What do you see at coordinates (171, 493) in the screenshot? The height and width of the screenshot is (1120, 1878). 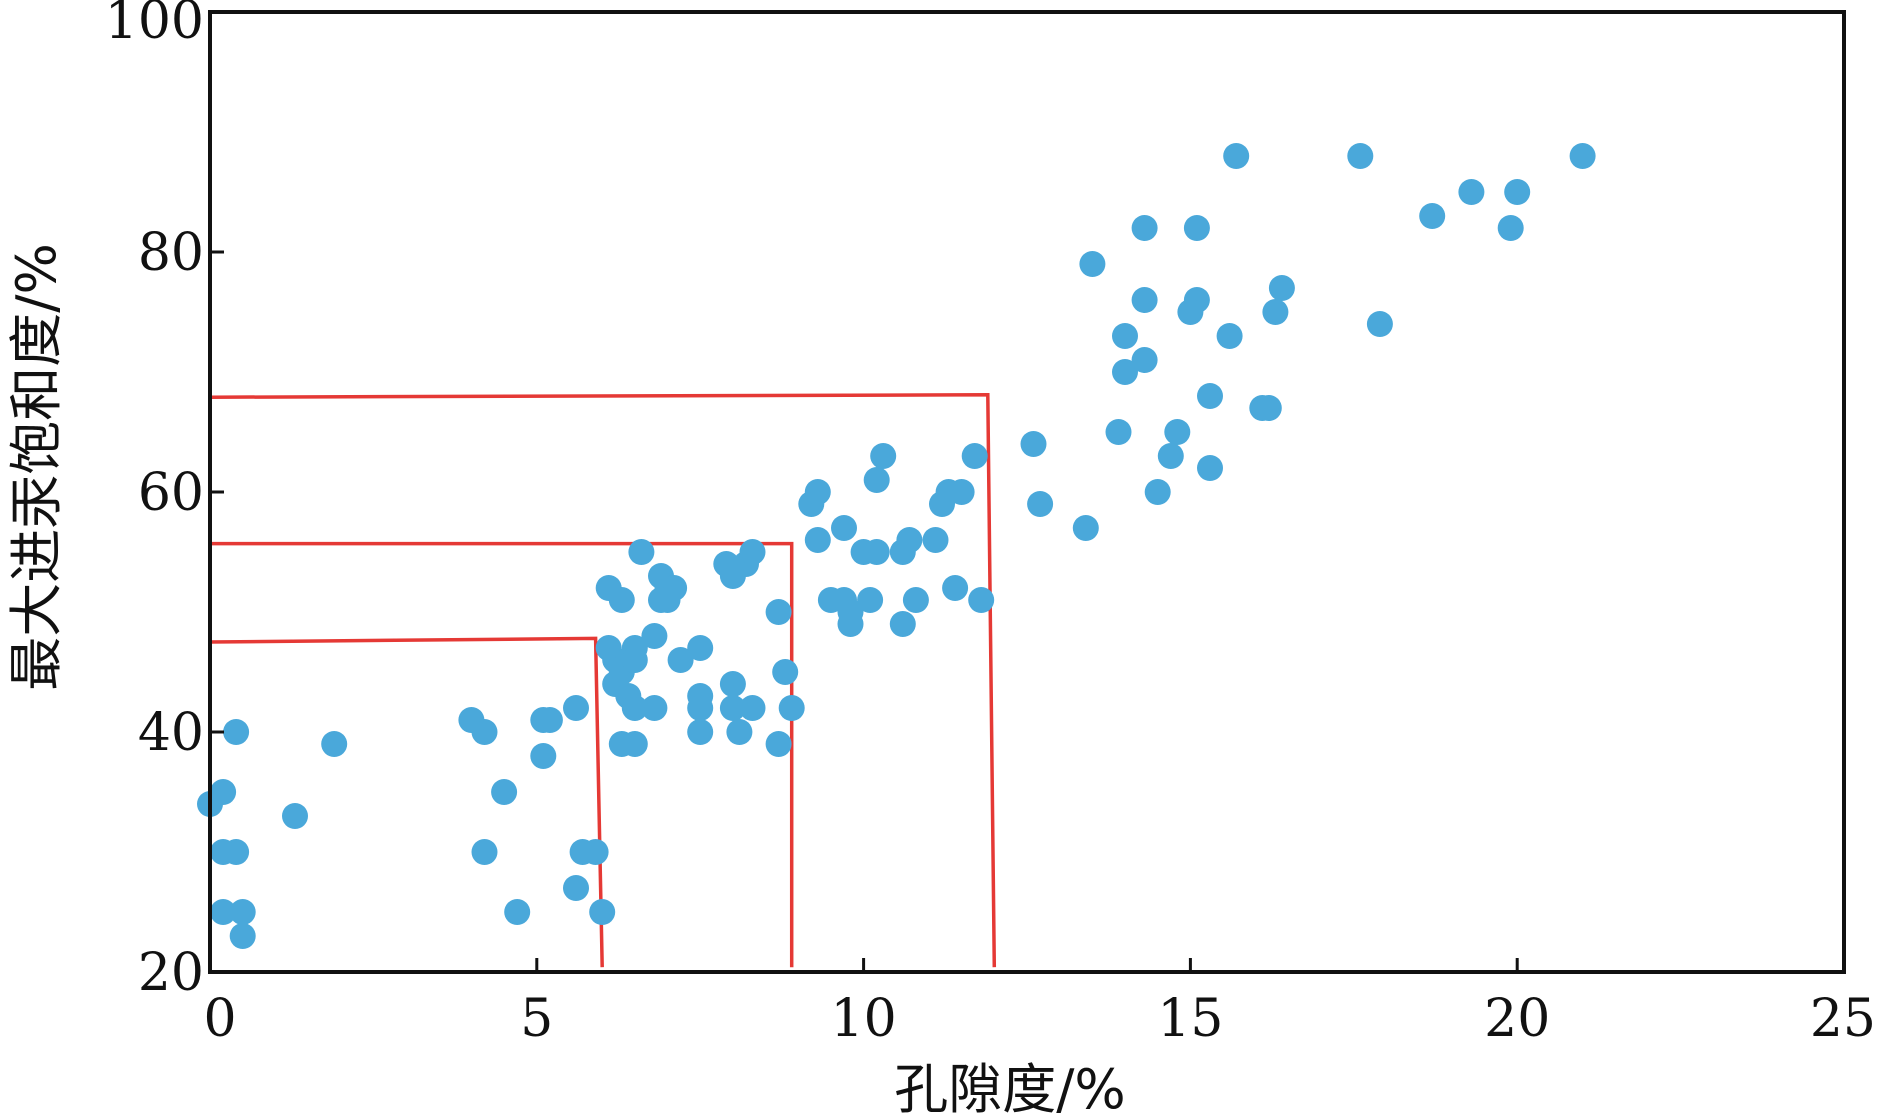 I see `y-tick-label: 60` at bounding box center [171, 493].